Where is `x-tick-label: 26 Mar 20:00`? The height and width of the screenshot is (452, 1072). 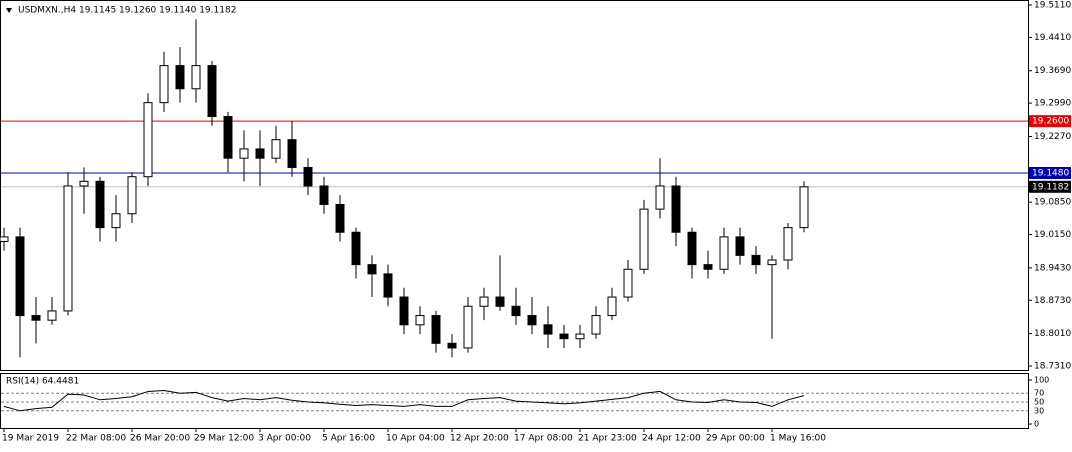 x-tick-label: 26 Mar 20:00 is located at coordinates (160, 439).